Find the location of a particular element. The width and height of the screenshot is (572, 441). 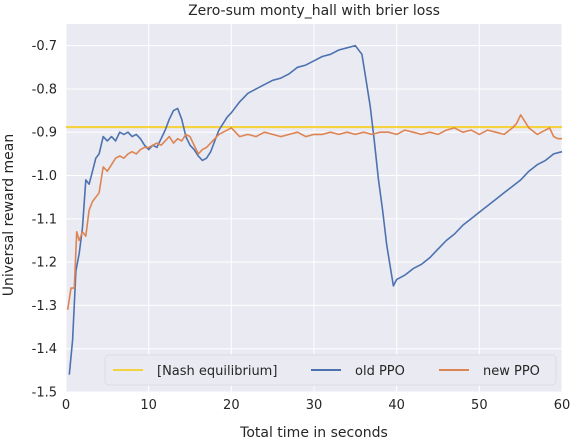

y-tick-label: -0.8 is located at coordinates (44, 89).